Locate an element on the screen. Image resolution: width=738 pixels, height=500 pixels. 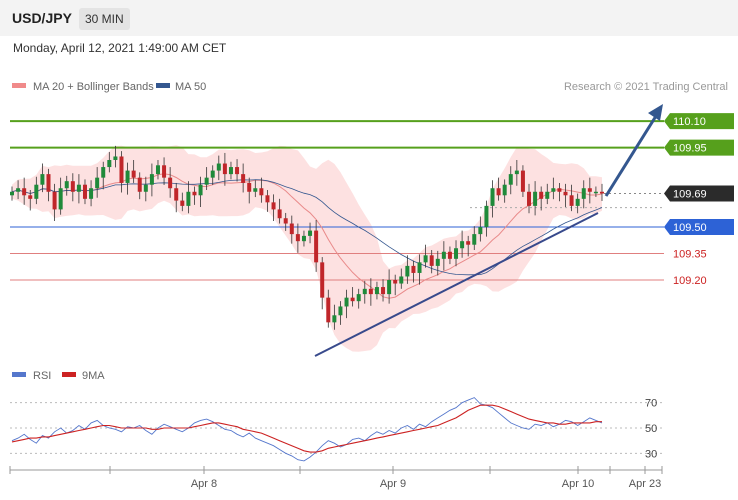
ma50-legend-label: MA 50 is located at coordinates (190, 87).